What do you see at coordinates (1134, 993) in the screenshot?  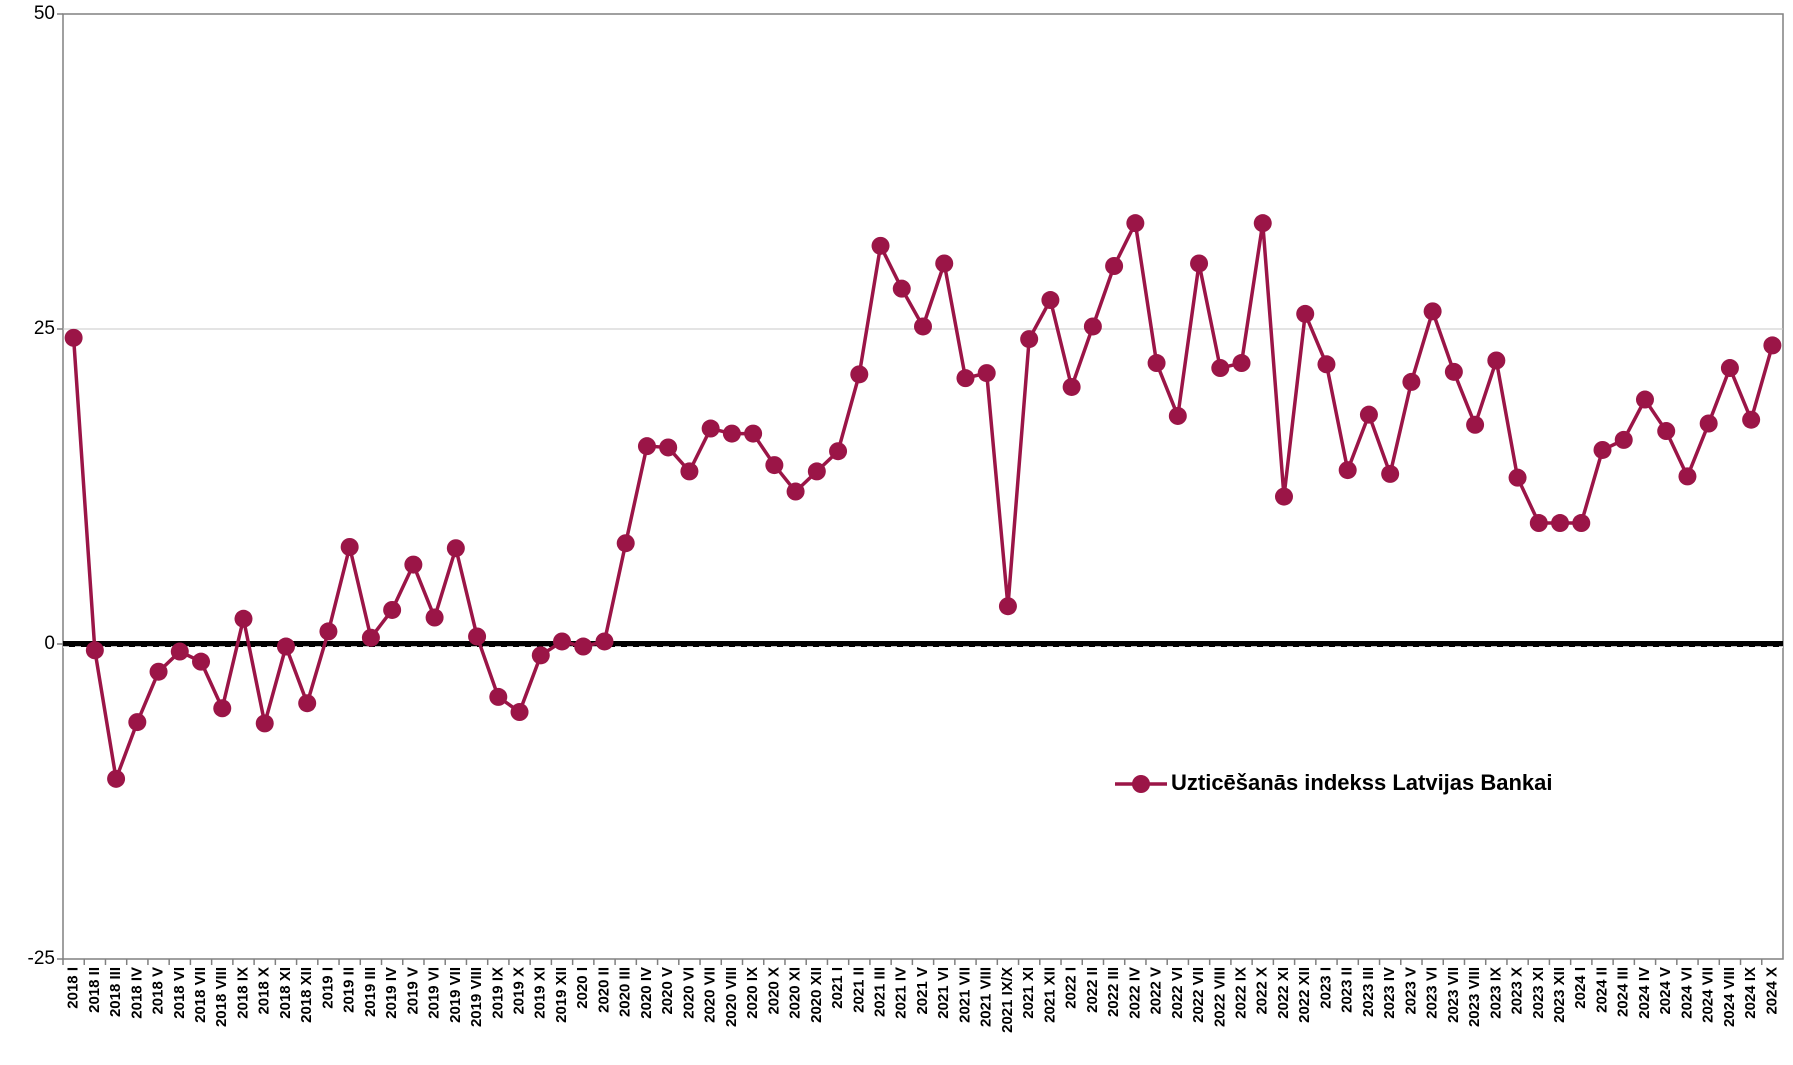 I see `x-tick-label: 2022 IV` at bounding box center [1134, 993].